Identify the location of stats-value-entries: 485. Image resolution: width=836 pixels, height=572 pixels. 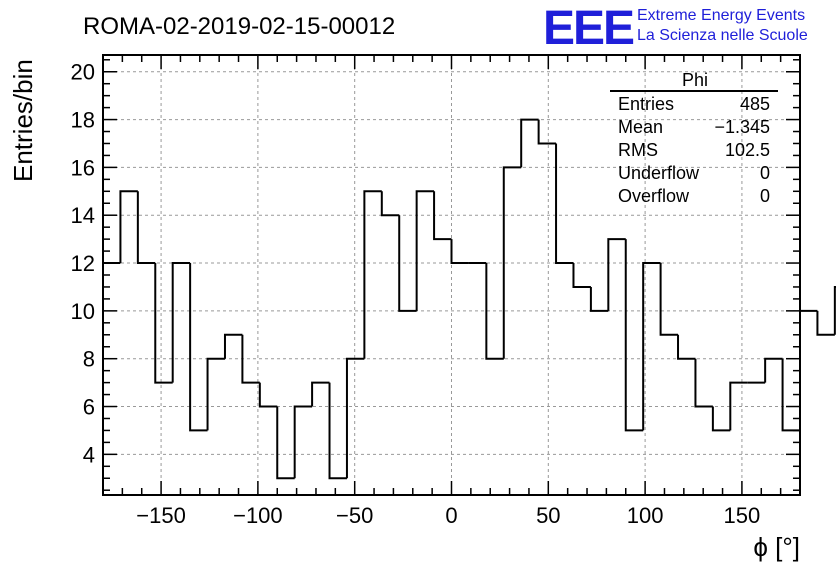
(755, 104).